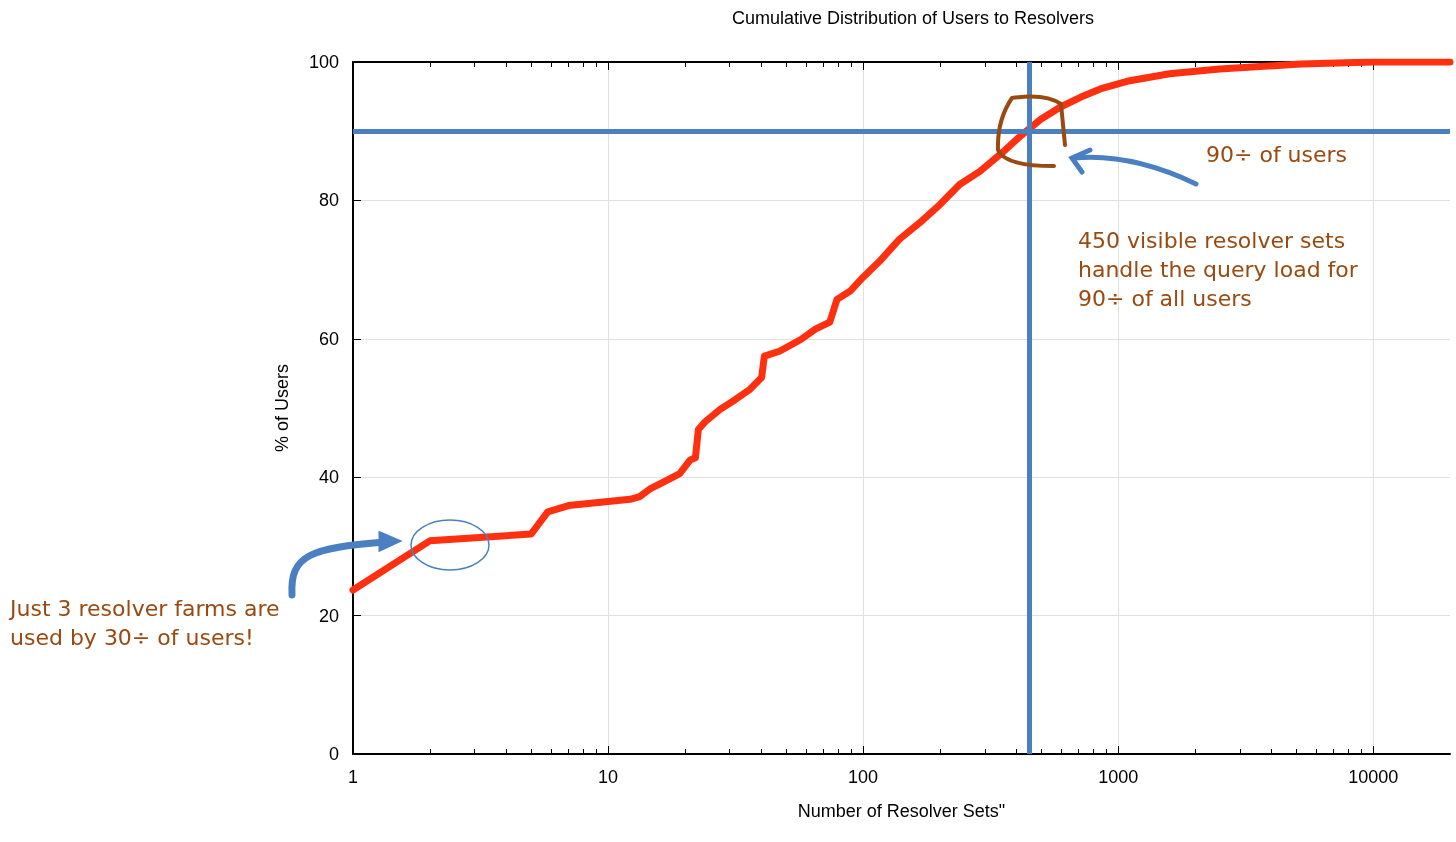  What do you see at coordinates (282, 408) in the screenshot?
I see `y-axis-title: % of Users` at bounding box center [282, 408].